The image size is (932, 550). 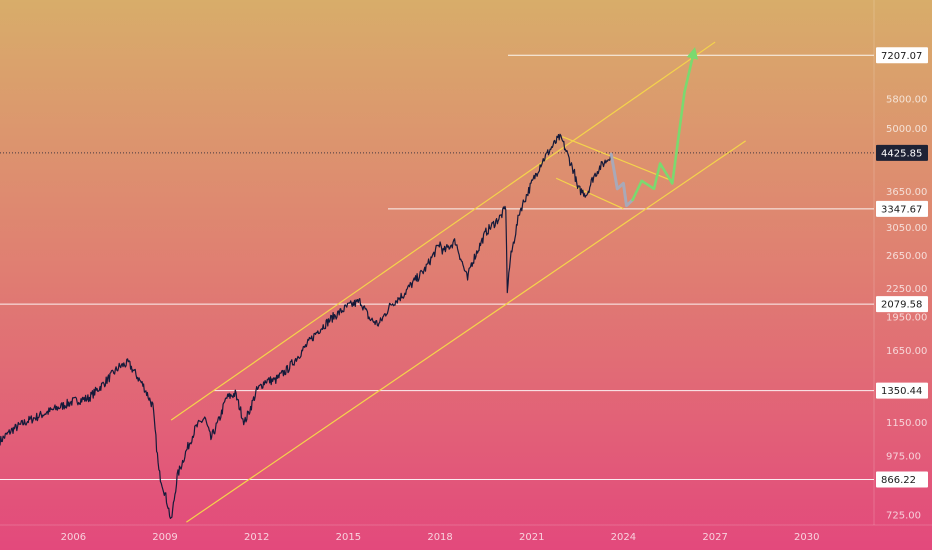 I want to click on wedge-bottom-line, so click(x=589, y=193).